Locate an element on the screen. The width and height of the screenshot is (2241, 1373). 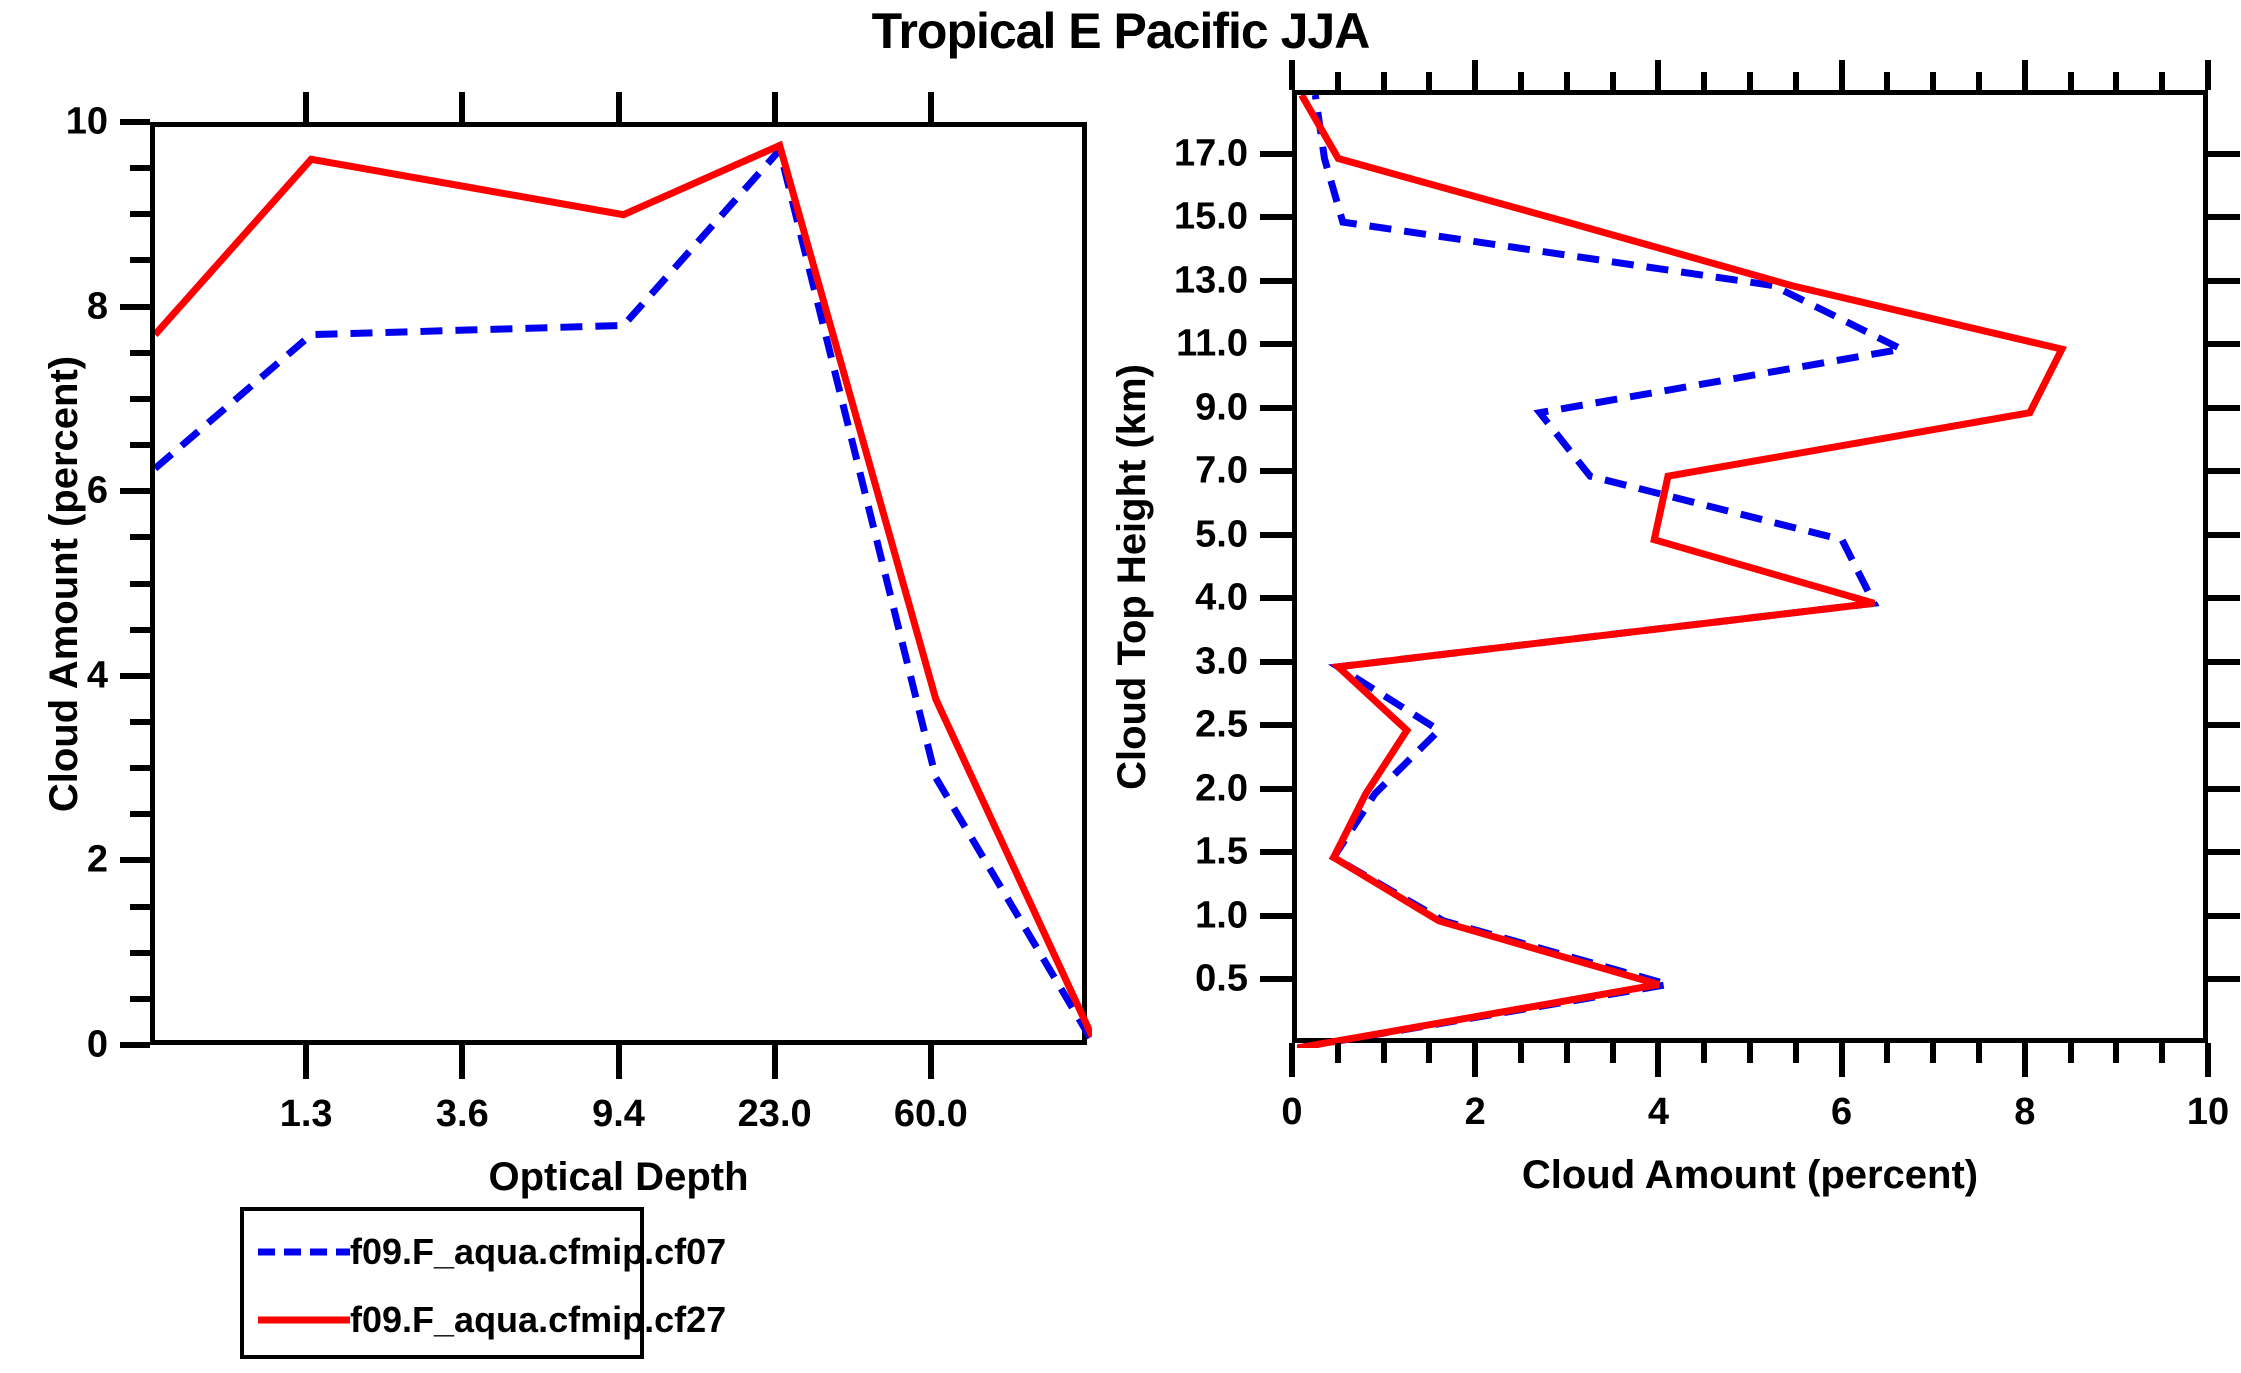
y-tick-label: 0.5 is located at coordinates (1221, 978).